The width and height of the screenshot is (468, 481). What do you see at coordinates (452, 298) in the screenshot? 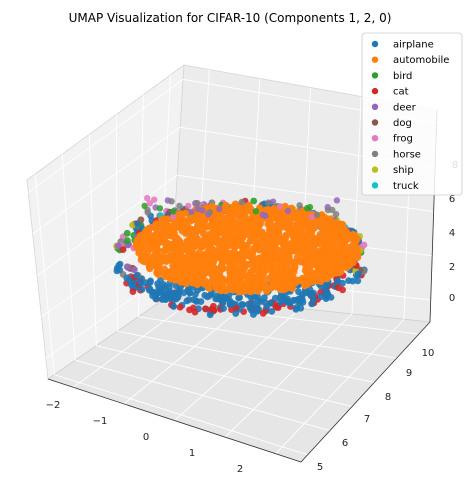
I see `z-tick-label: 0` at bounding box center [452, 298].